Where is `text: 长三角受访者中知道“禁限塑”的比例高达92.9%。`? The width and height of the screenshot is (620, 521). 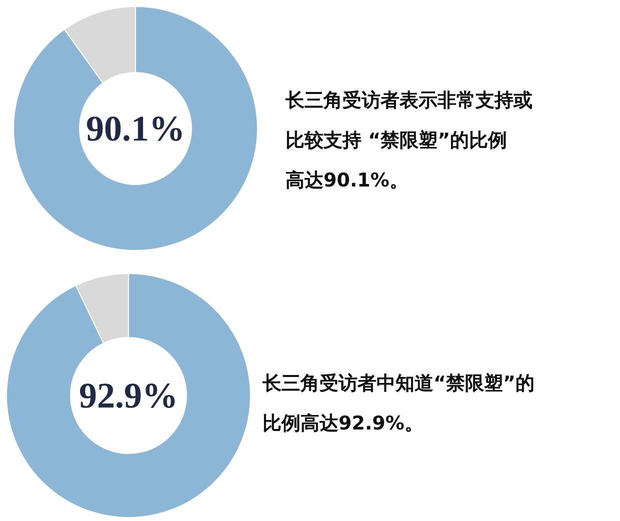
text: 长三角受访者中知道“禁限塑”的比例高达92.9%。 is located at coordinates (398, 403).